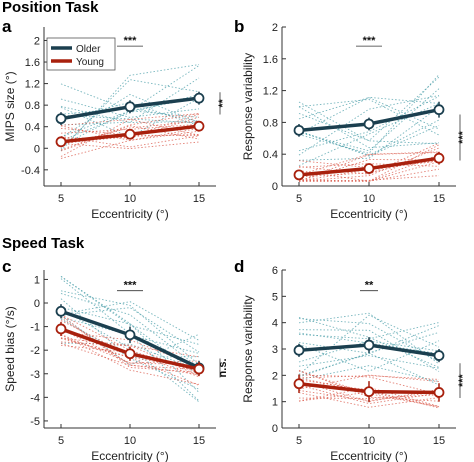 Image resolution: width=474 pixels, height=462 pixels. What do you see at coordinates (30, 171) in the screenshot?
I see `y-tick-label: -0.4` at bounding box center [30, 171].